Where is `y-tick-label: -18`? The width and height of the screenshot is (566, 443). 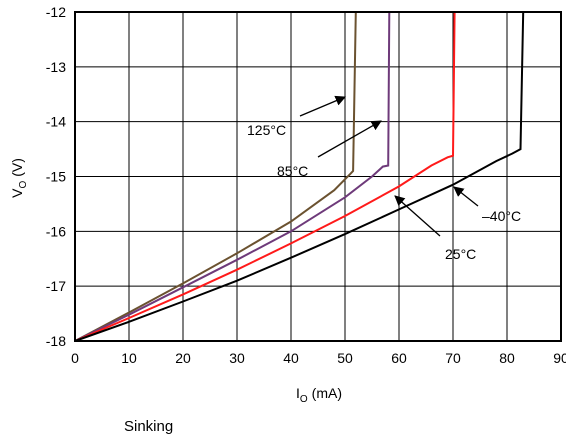 y-tick-label: -18 is located at coordinates (56, 341).